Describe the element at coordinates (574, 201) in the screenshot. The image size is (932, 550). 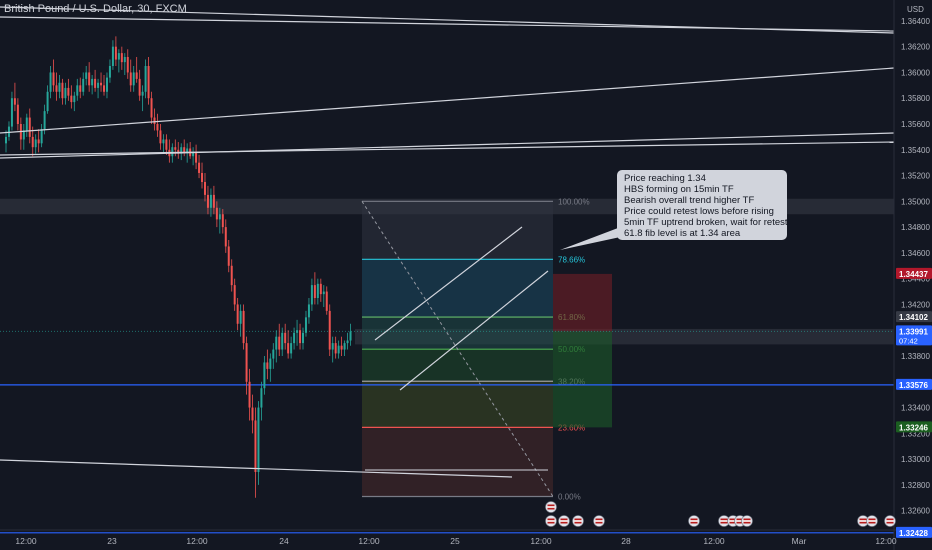
I see `fib-level-label: 100.00%` at that location.